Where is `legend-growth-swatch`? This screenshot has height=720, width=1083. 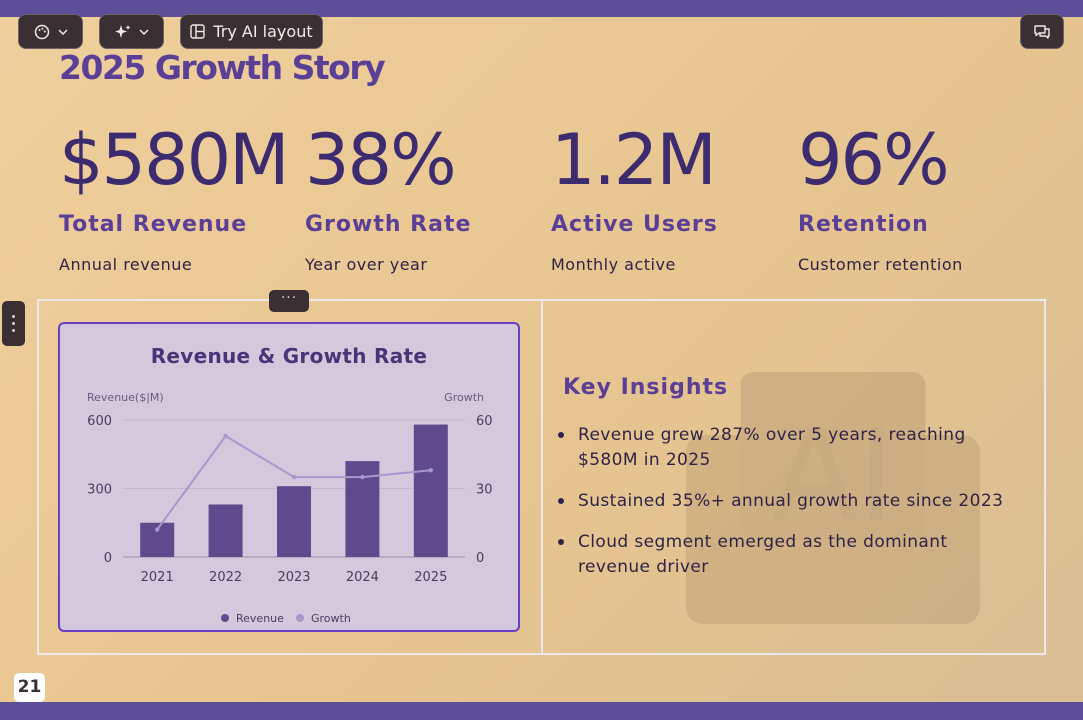
legend-growth-swatch is located at coordinates (300, 618).